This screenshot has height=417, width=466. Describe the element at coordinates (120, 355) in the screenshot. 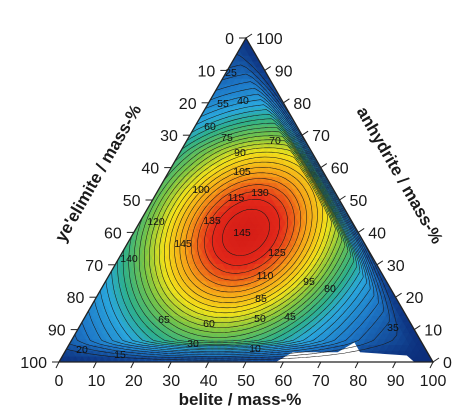

I see `contour-label: 15` at that location.